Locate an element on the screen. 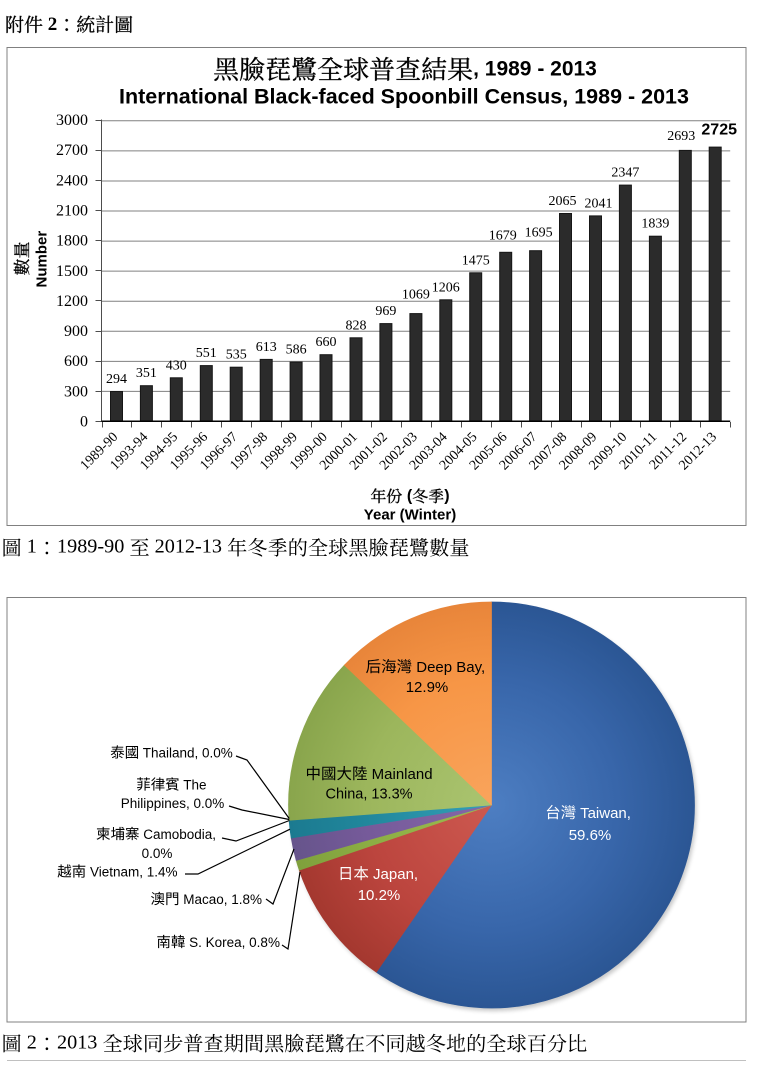  svg-text: 828 is located at coordinates (356, 325).